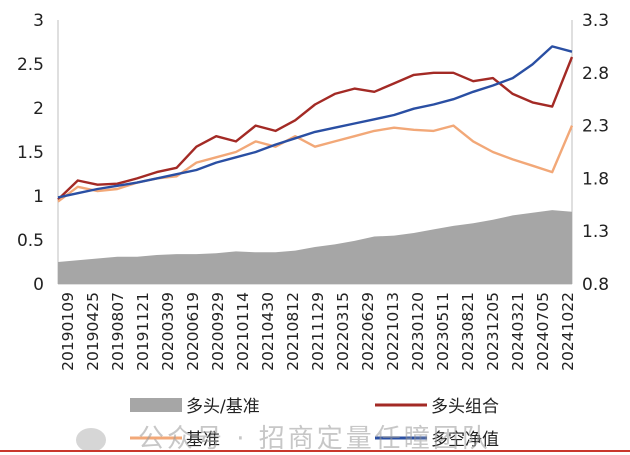 The height and width of the screenshot is (455, 630). What do you see at coordinates (243, 331) in the screenshot?
I see `x-tick-label: 20210114` at bounding box center [243, 331].